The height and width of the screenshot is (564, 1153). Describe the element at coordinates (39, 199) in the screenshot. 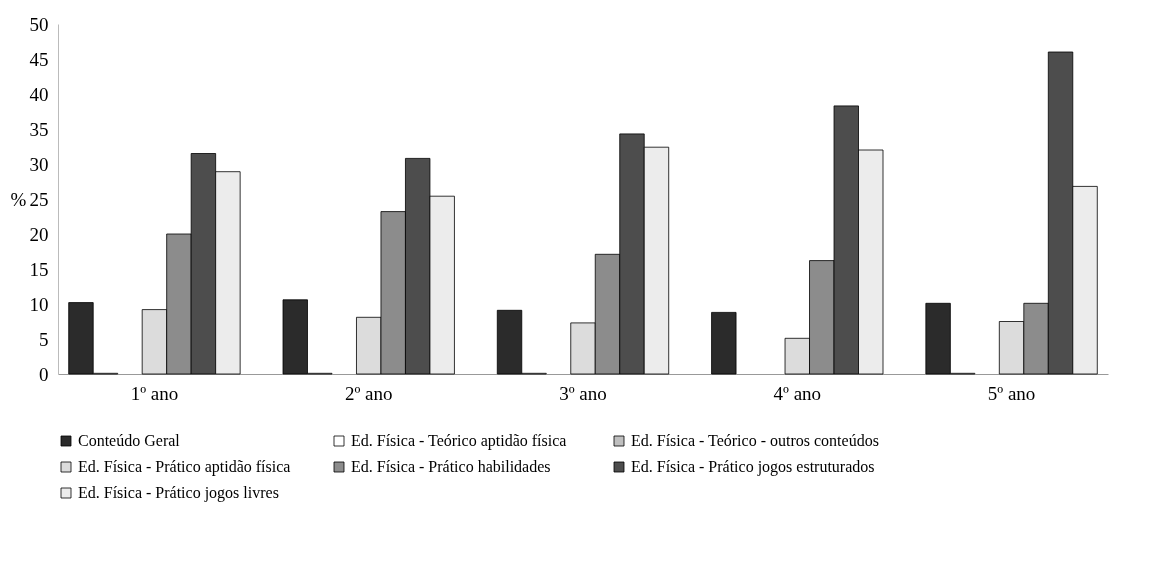

I see `y-tick-label: 25` at that location.